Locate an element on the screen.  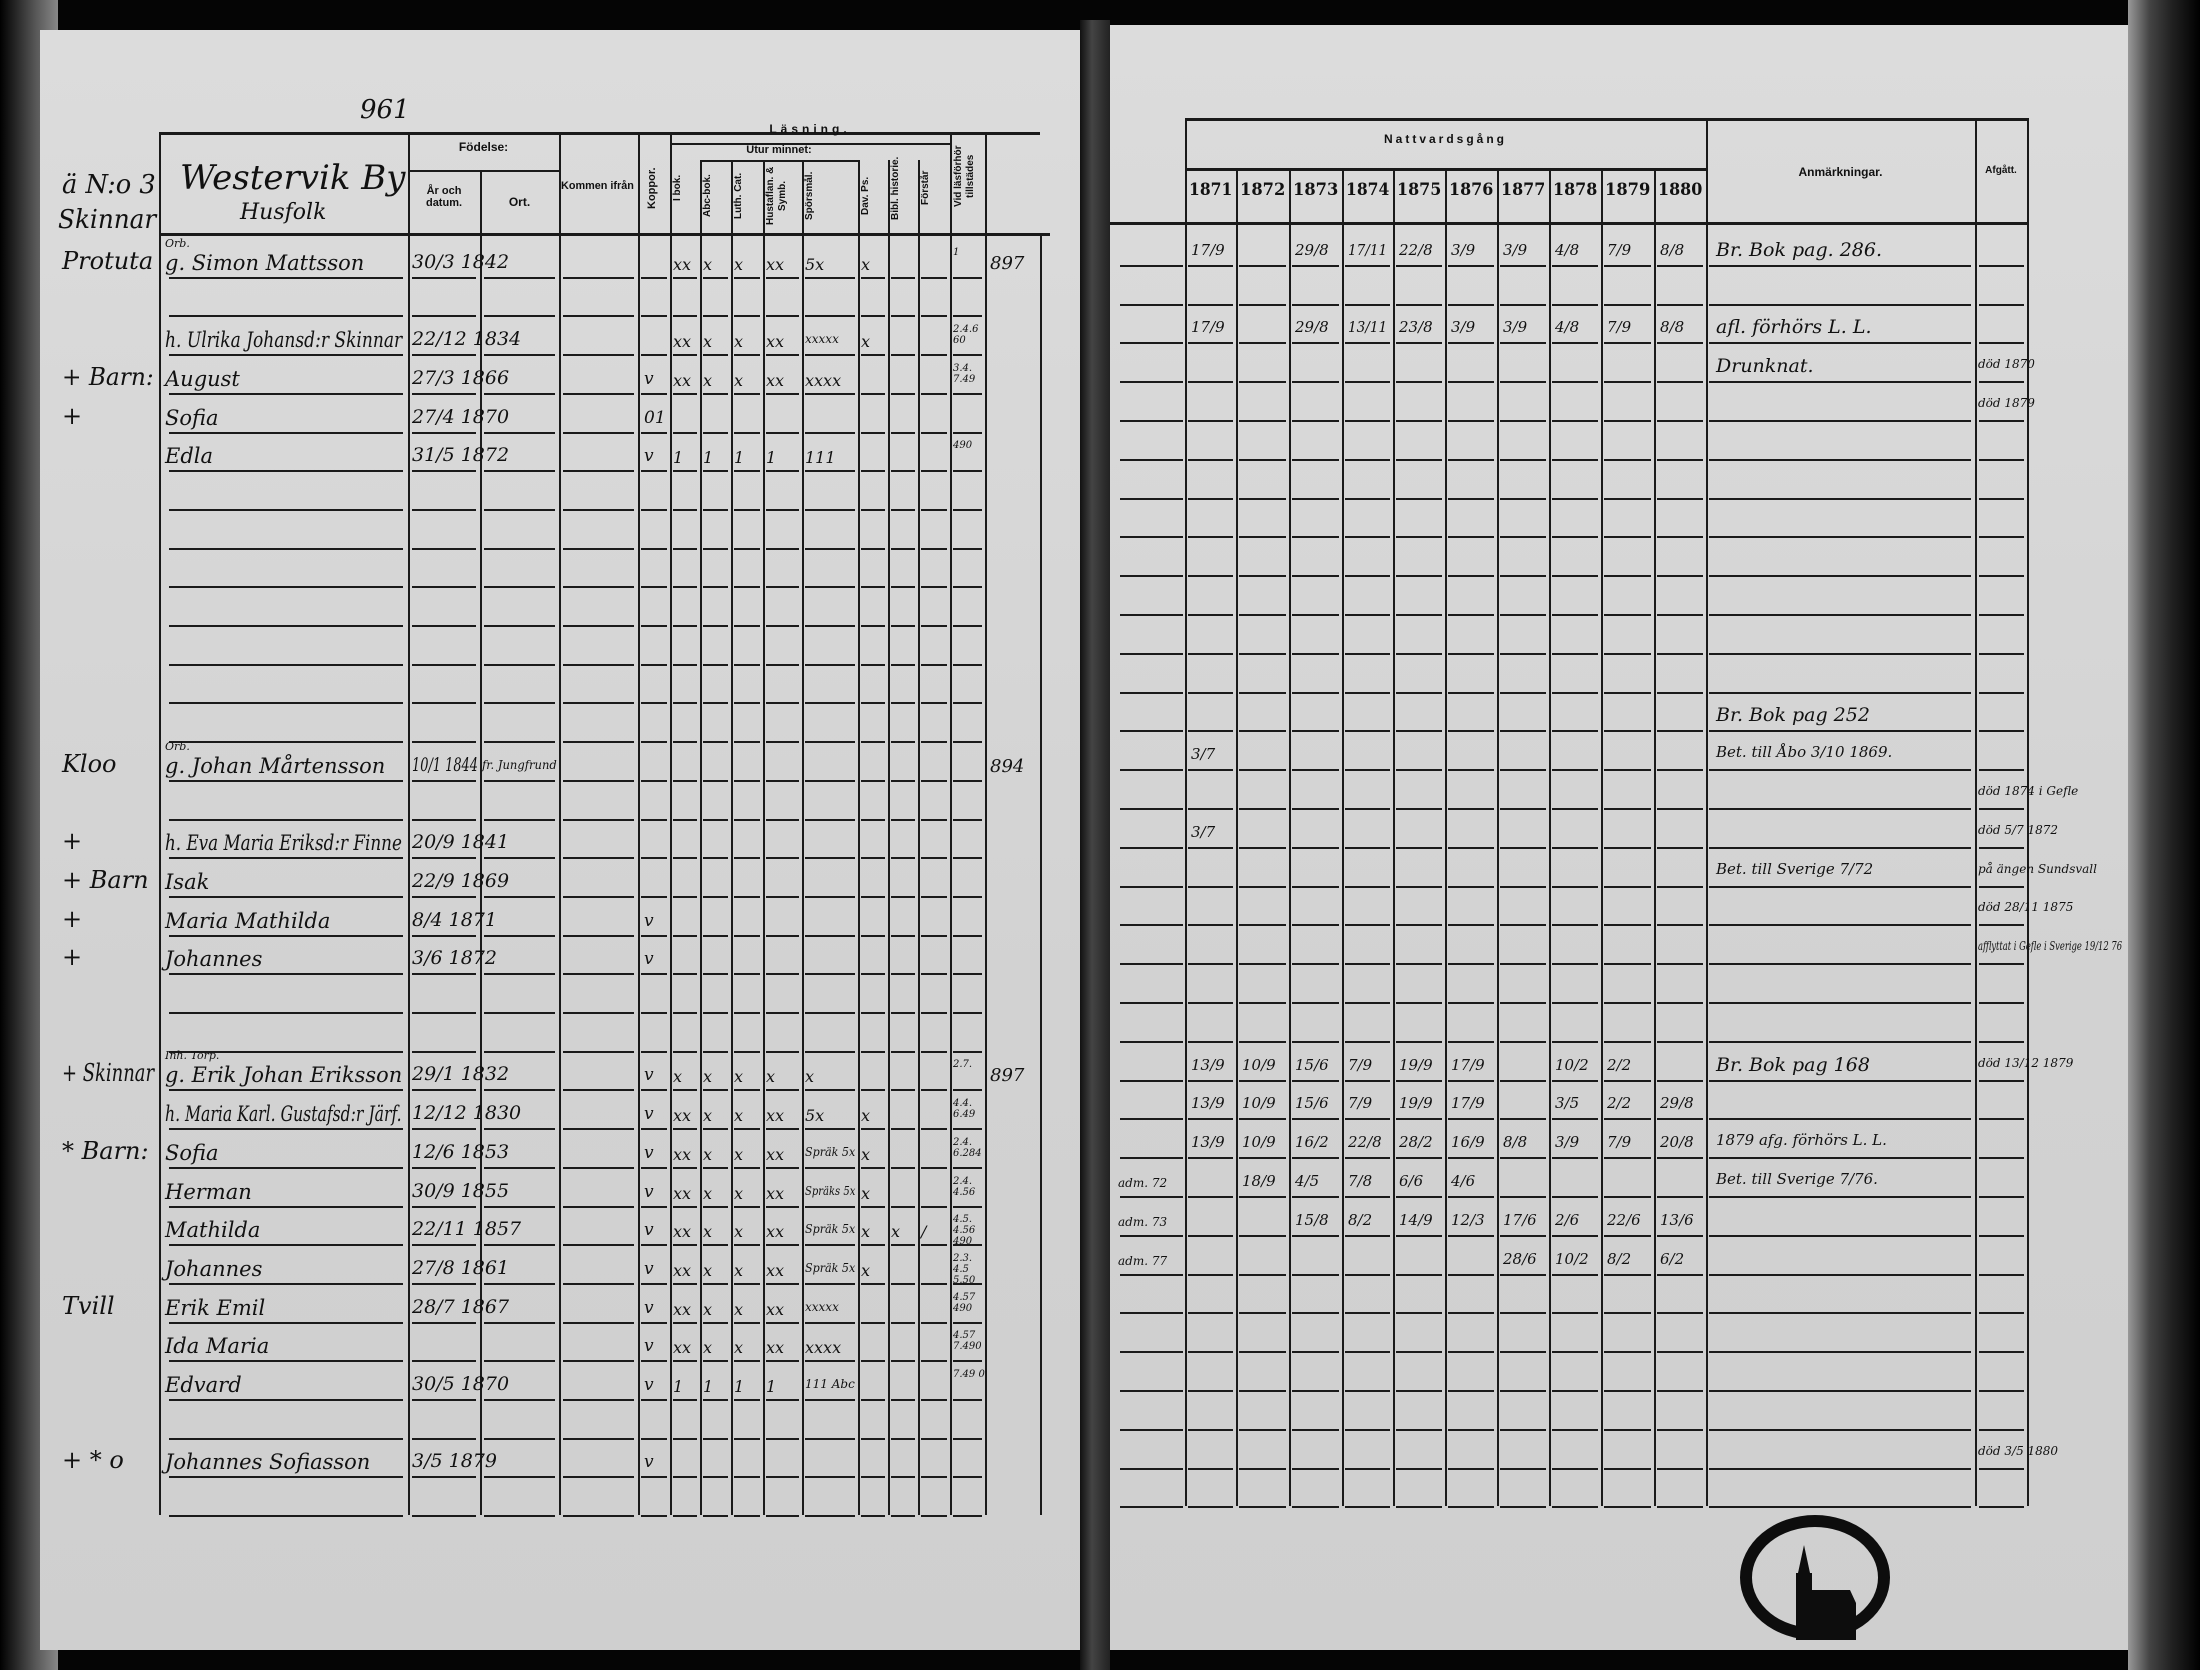
header-abc: Abc-bok. is located at coordinates (707, 196).